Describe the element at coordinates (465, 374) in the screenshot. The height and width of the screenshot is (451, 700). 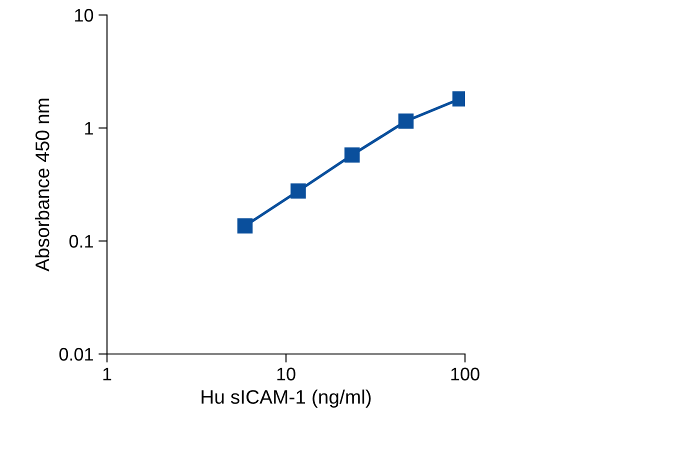
I see `x-tick-label: 100` at that location.